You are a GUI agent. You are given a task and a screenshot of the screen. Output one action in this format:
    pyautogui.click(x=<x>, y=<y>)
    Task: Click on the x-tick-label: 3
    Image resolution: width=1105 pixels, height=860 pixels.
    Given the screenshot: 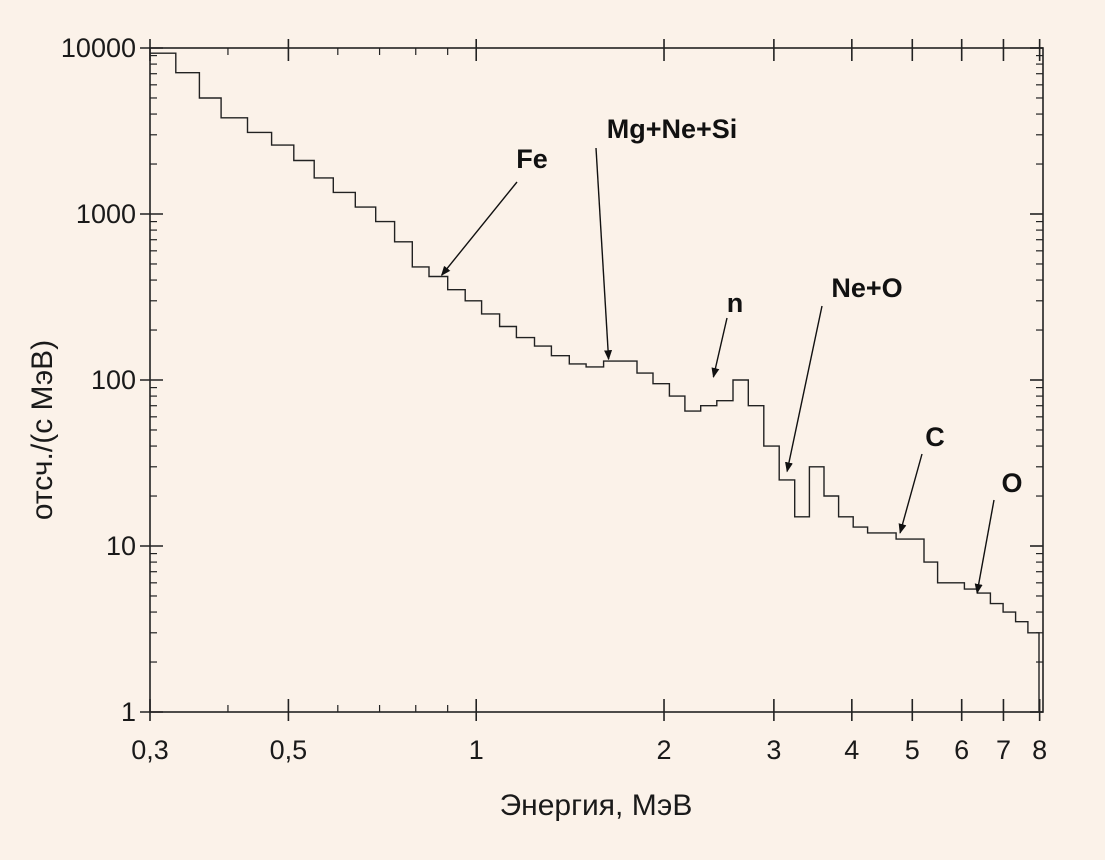 What is the action you would take?
    pyautogui.click(x=773, y=750)
    